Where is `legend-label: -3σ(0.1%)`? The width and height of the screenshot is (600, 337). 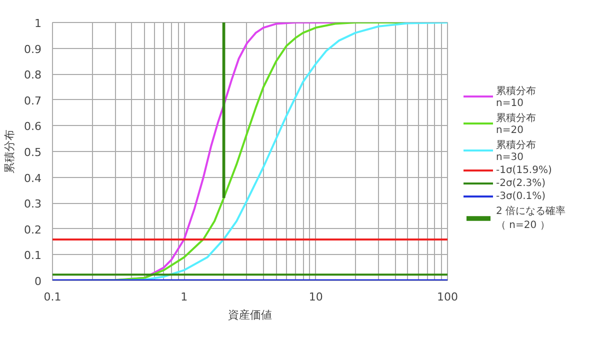
legend-label: -3σ(0.1%) is located at coordinates (521, 196).